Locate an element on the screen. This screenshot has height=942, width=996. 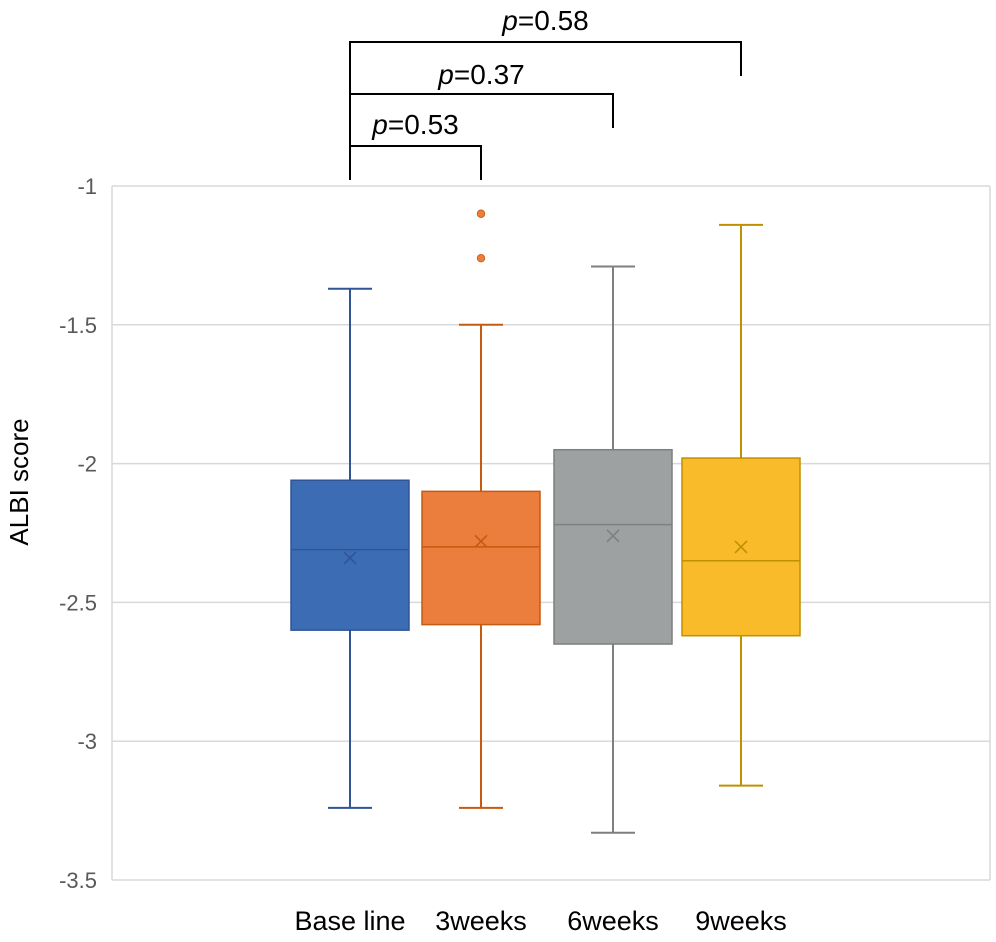
bracket-6weeks: p=0.37 is located at coordinates (481, 119).